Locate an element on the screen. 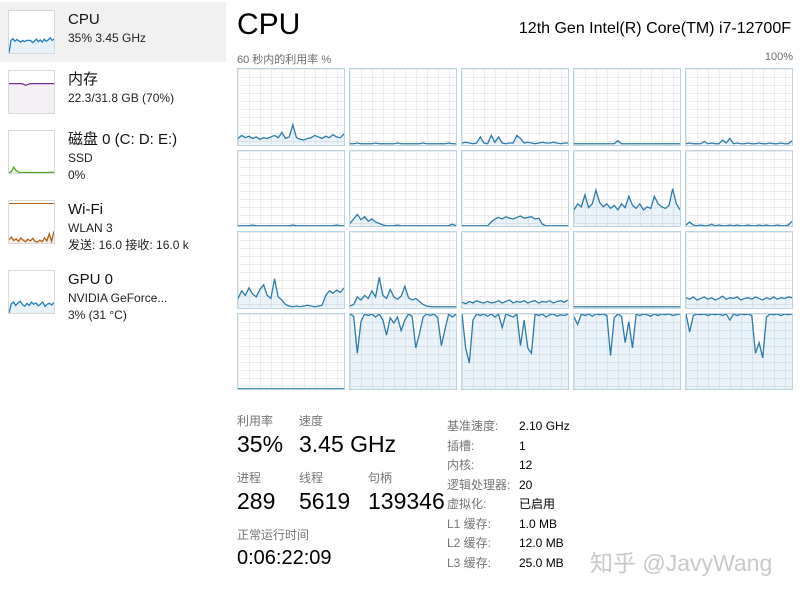  stat-handles: 句柄 139346 is located at coordinates (406, 492).